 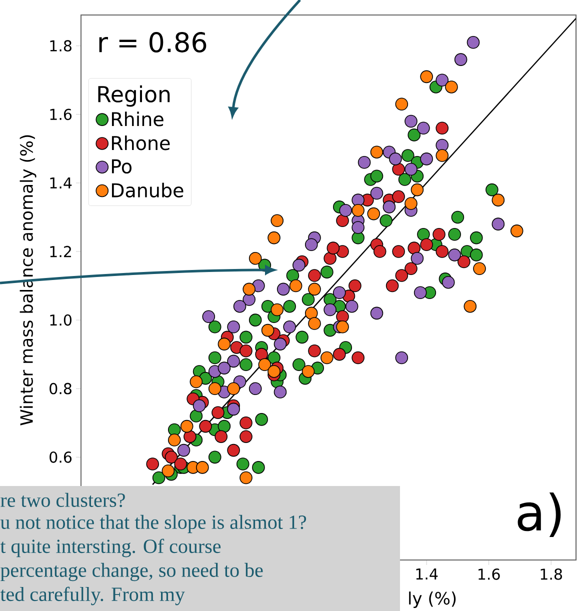 What do you see at coordinates (61, 114) in the screenshot?
I see `y-tick-label: 1.6` at bounding box center [61, 114].